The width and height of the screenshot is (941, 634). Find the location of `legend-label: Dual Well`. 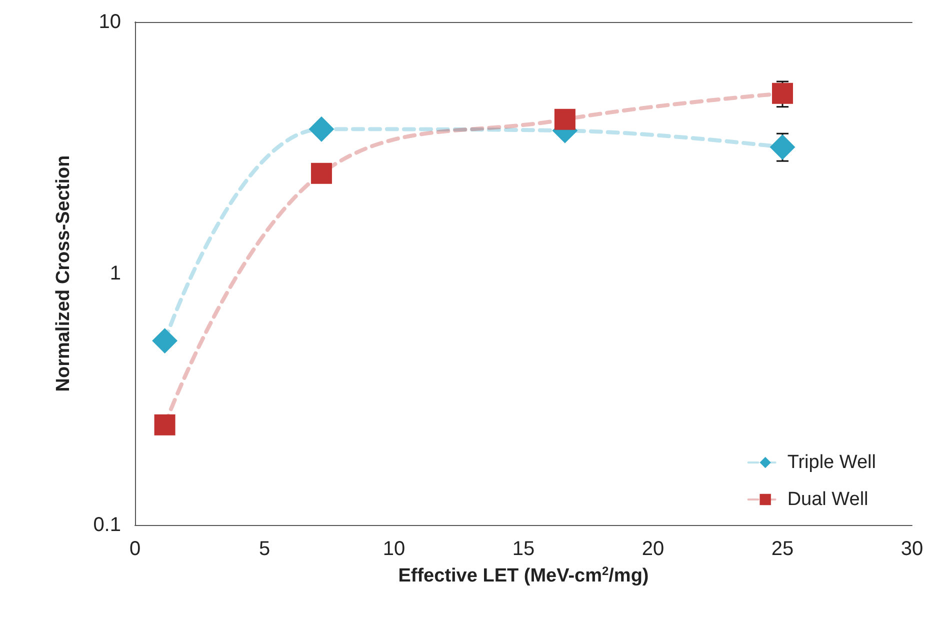

legend-label: Dual Well is located at coordinates (827, 499).